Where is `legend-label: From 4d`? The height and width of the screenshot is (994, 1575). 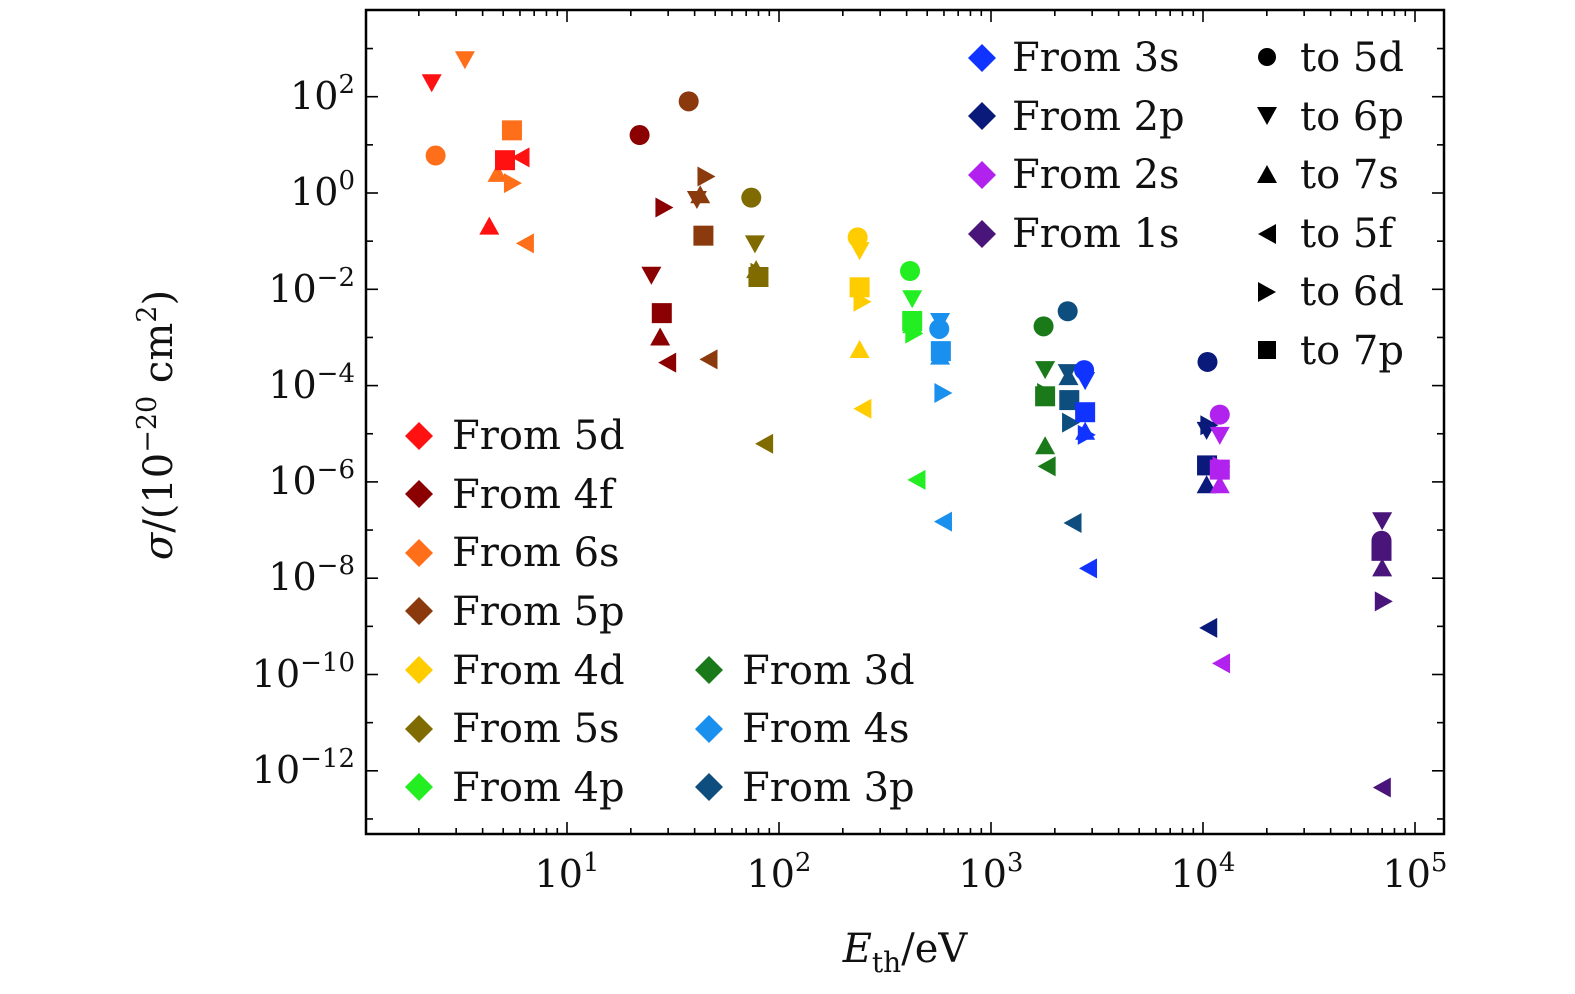
legend-label: From 4d is located at coordinates (538, 671).